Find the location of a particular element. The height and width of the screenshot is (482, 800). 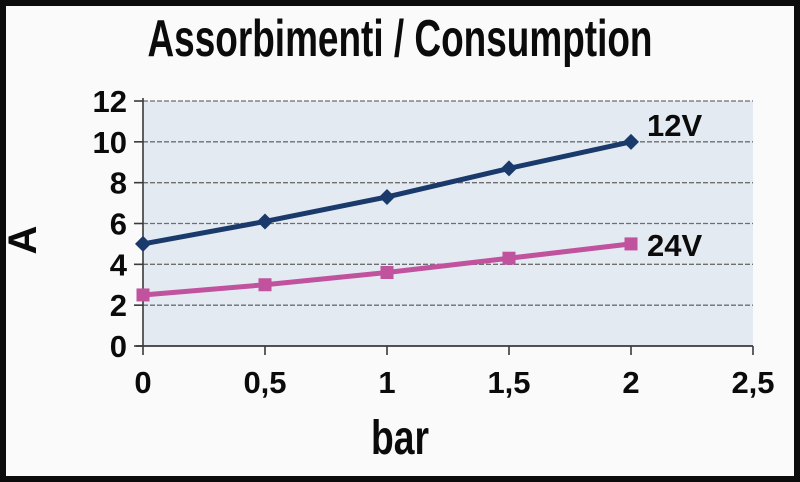

x-tick-label: 1,5 is located at coordinates (508, 382).